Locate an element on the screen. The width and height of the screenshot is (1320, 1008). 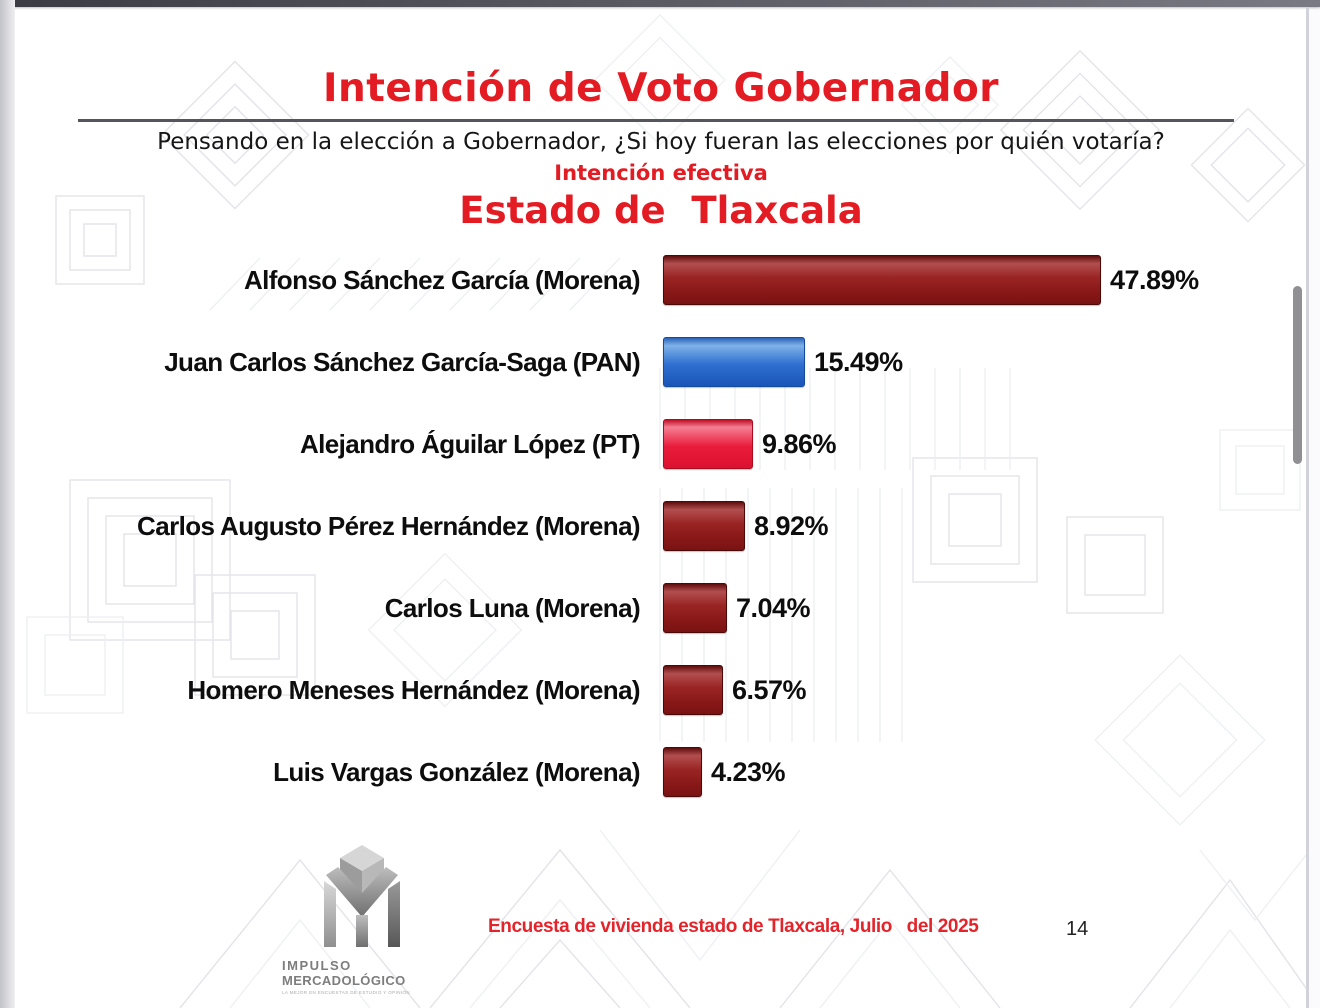
value-label: 8.92% is located at coordinates (791, 525).